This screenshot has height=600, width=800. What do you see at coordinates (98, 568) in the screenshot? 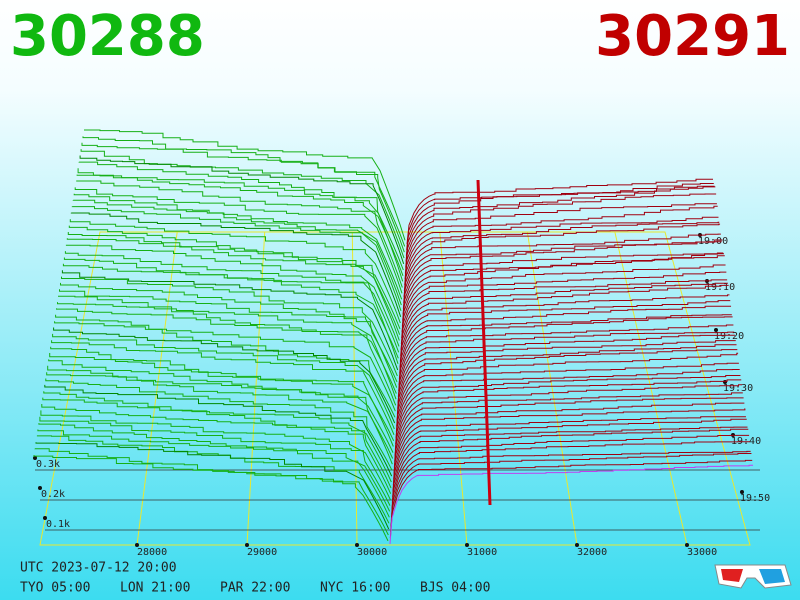
I see `utc-time: UTC 2023-07-12 20:00` at bounding box center [98, 568].